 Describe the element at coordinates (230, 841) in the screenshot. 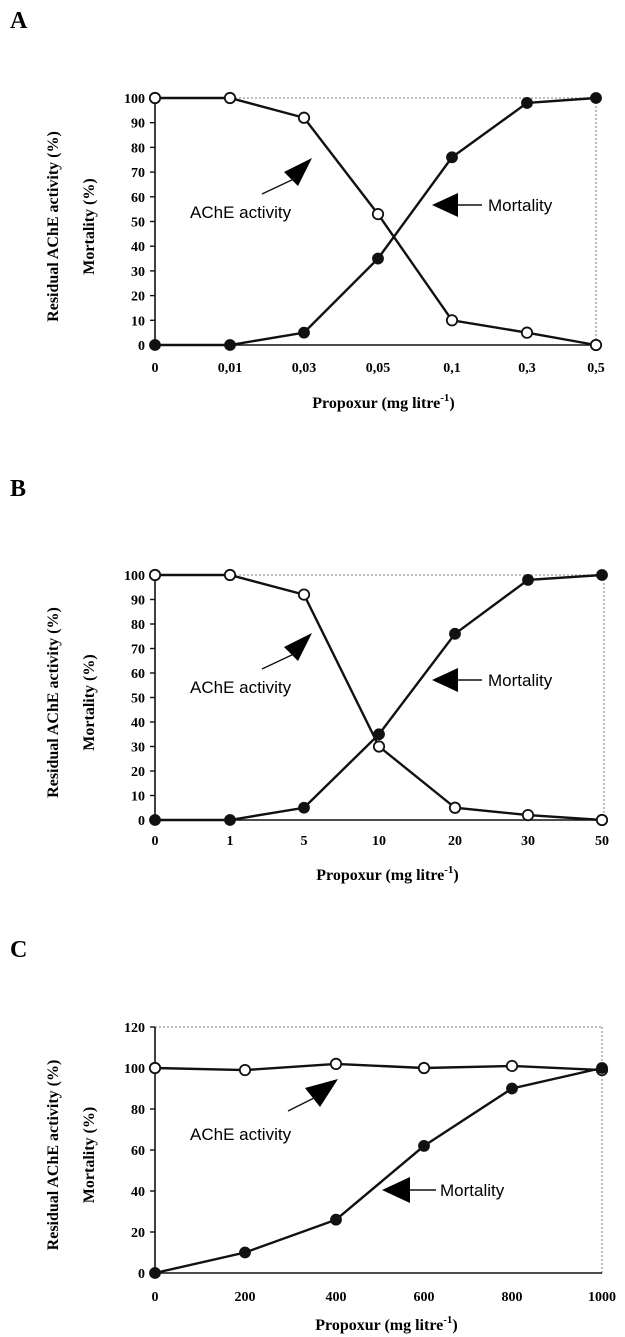

I see `x-tick-label: 1` at that location.